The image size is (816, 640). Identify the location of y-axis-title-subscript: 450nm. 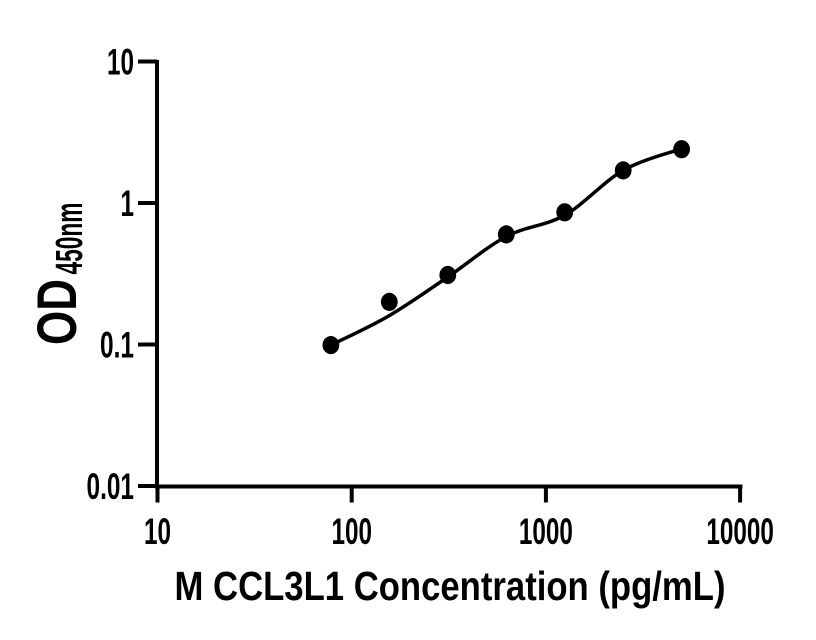
(70, 239).